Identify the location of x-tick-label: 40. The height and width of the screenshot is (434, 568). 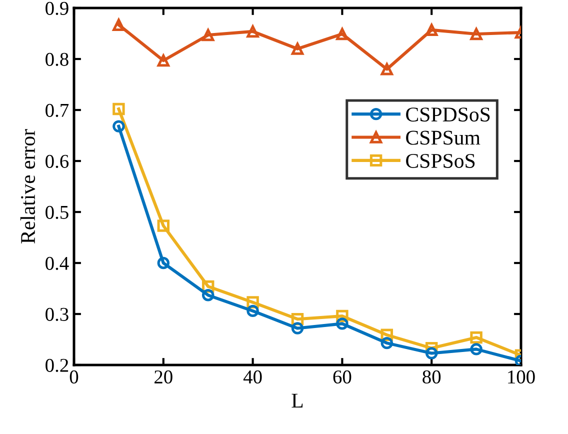
(252, 377).